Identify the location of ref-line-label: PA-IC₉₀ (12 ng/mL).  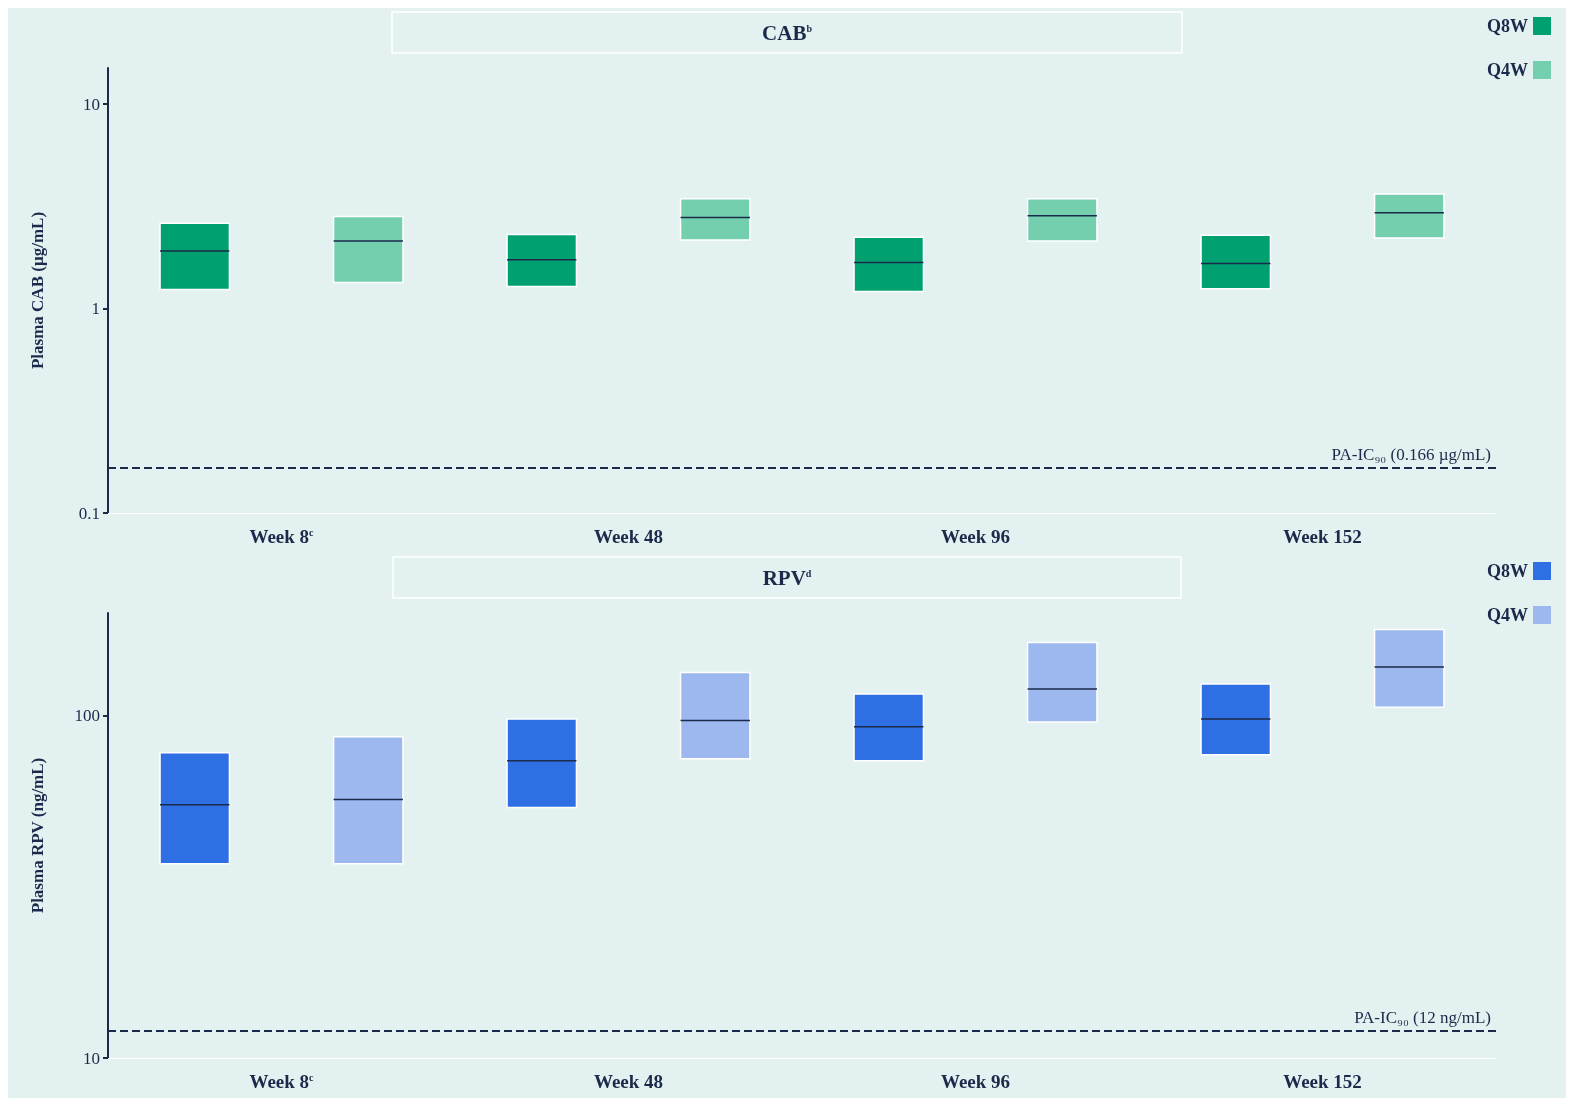
(1422, 1017).